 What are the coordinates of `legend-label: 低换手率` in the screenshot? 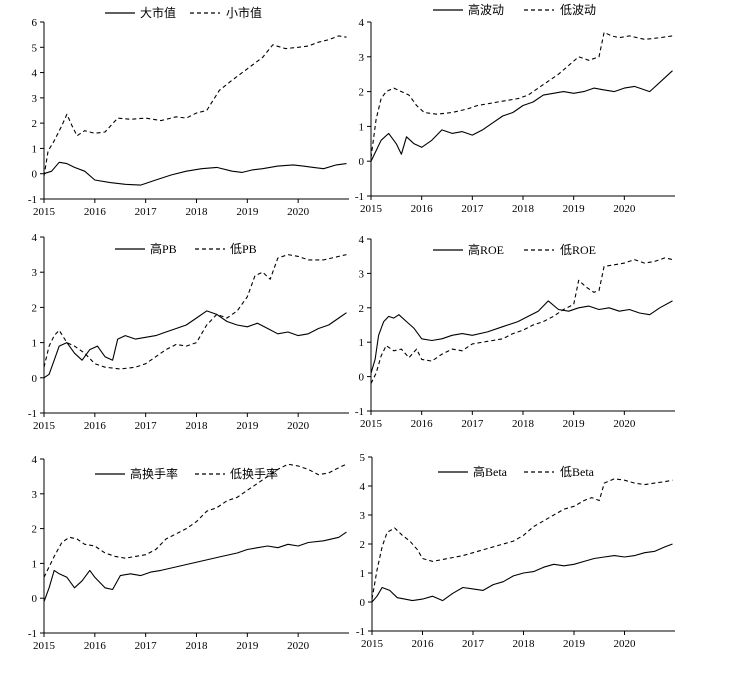 It's located at (254, 473).